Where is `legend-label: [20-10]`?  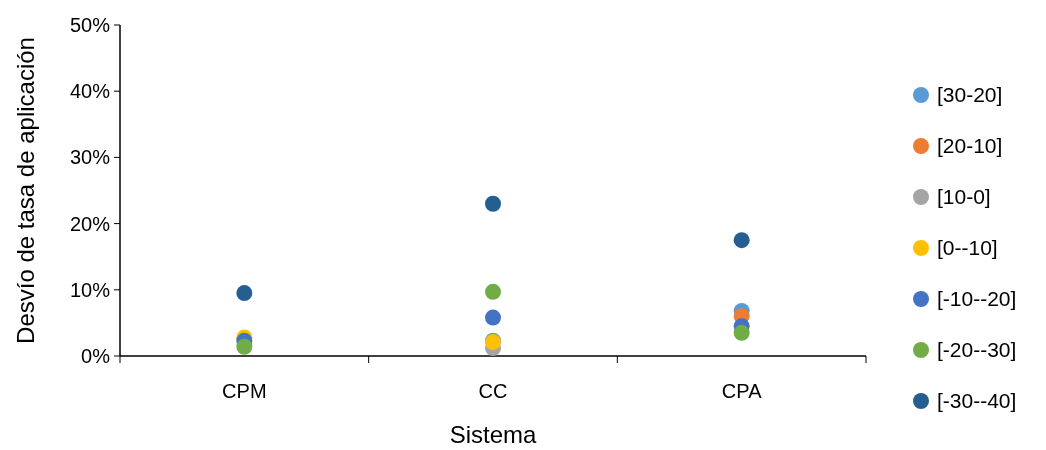
legend-label: [20-10] is located at coordinates (970, 146).